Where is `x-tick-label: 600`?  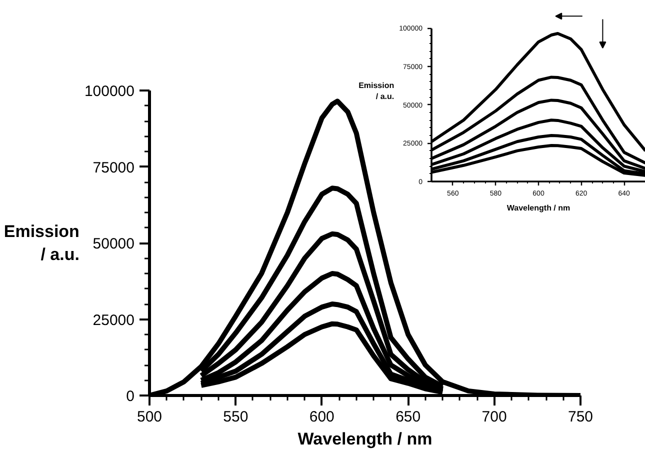
x-tick-label: 600 is located at coordinates (321, 417).